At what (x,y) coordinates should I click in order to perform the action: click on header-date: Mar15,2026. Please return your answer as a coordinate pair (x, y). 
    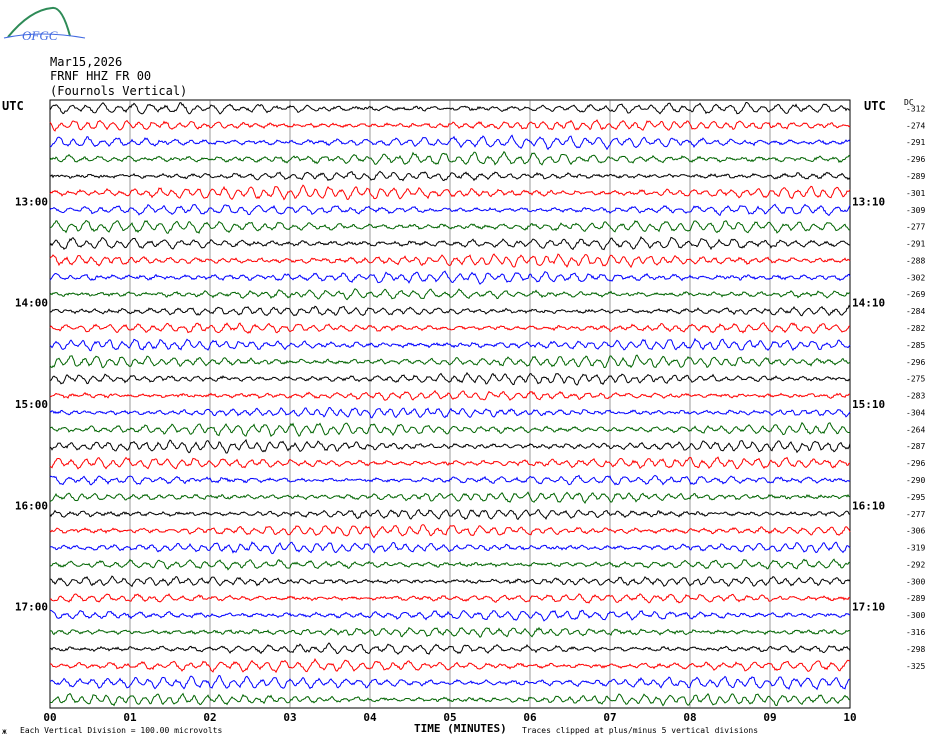
    Looking at the image, I should click on (86, 62).